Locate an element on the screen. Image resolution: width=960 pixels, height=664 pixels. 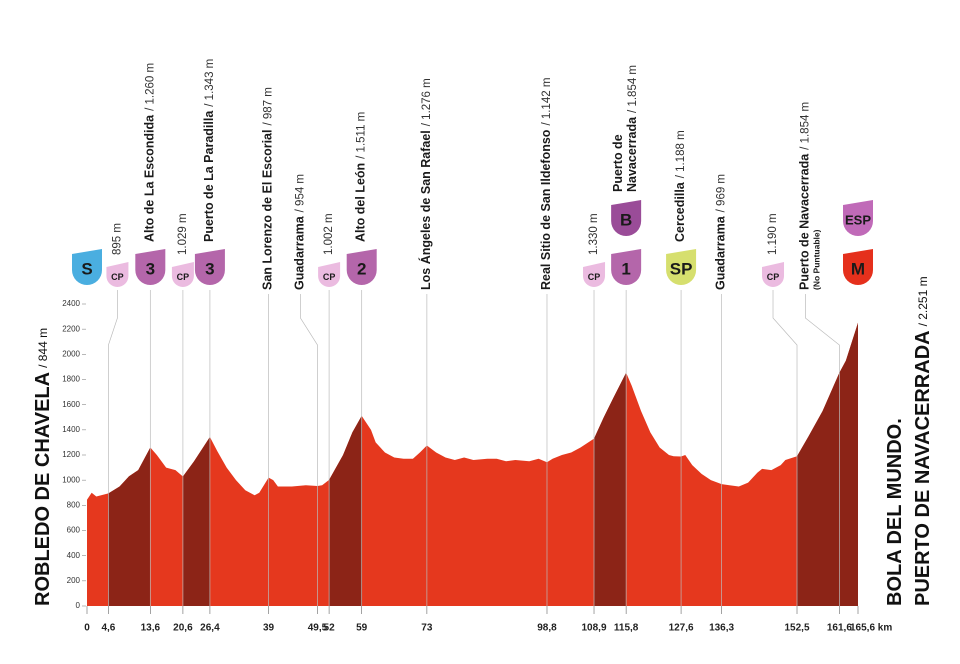
y-tick-label: 2000 is located at coordinates (71, 353).